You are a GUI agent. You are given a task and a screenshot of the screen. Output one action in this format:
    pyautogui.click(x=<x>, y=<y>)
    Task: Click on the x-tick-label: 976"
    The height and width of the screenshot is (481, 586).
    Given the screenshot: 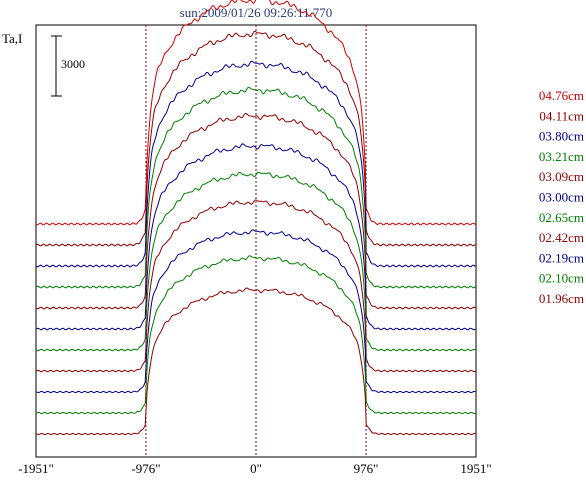 What is the action you would take?
    pyautogui.click(x=366, y=468)
    